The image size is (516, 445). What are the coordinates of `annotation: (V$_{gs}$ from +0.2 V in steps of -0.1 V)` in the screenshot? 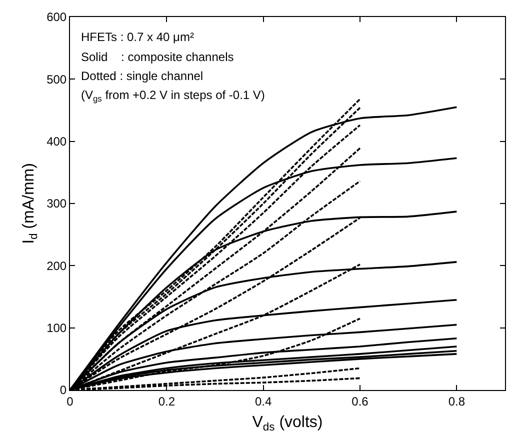 It's located at (173, 96).